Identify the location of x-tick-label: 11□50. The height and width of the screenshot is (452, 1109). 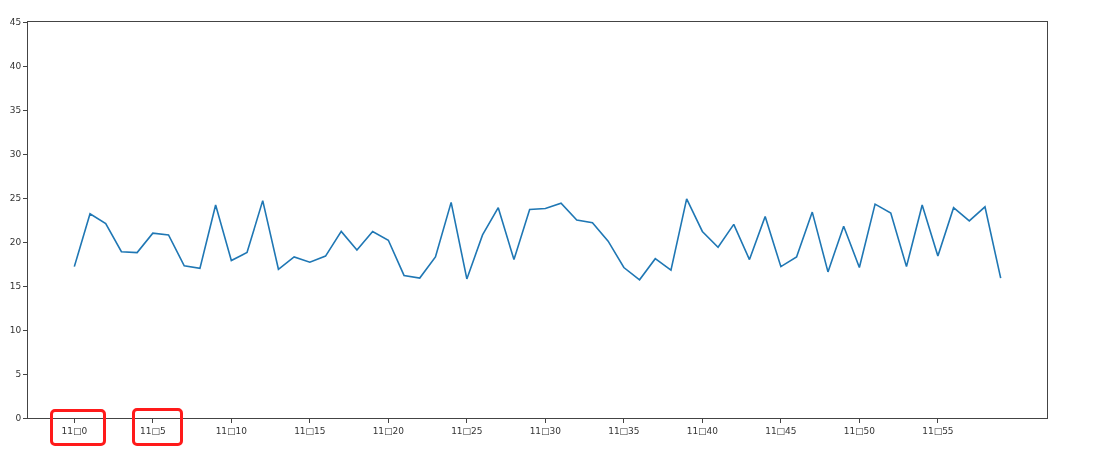
(859, 430).